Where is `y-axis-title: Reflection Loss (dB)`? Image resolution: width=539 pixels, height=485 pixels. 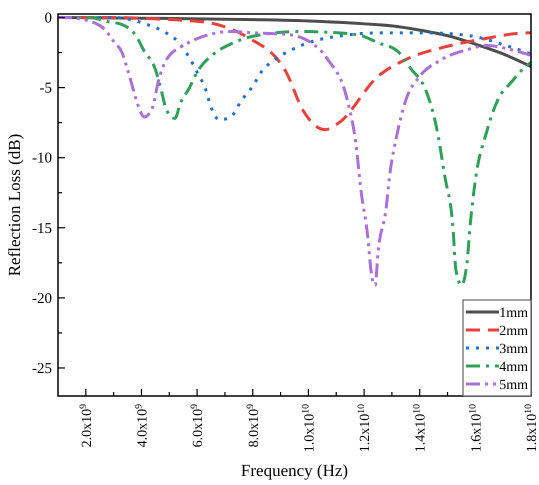 y-axis-title: Reflection Loss (dB) is located at coordinates (14, 205).